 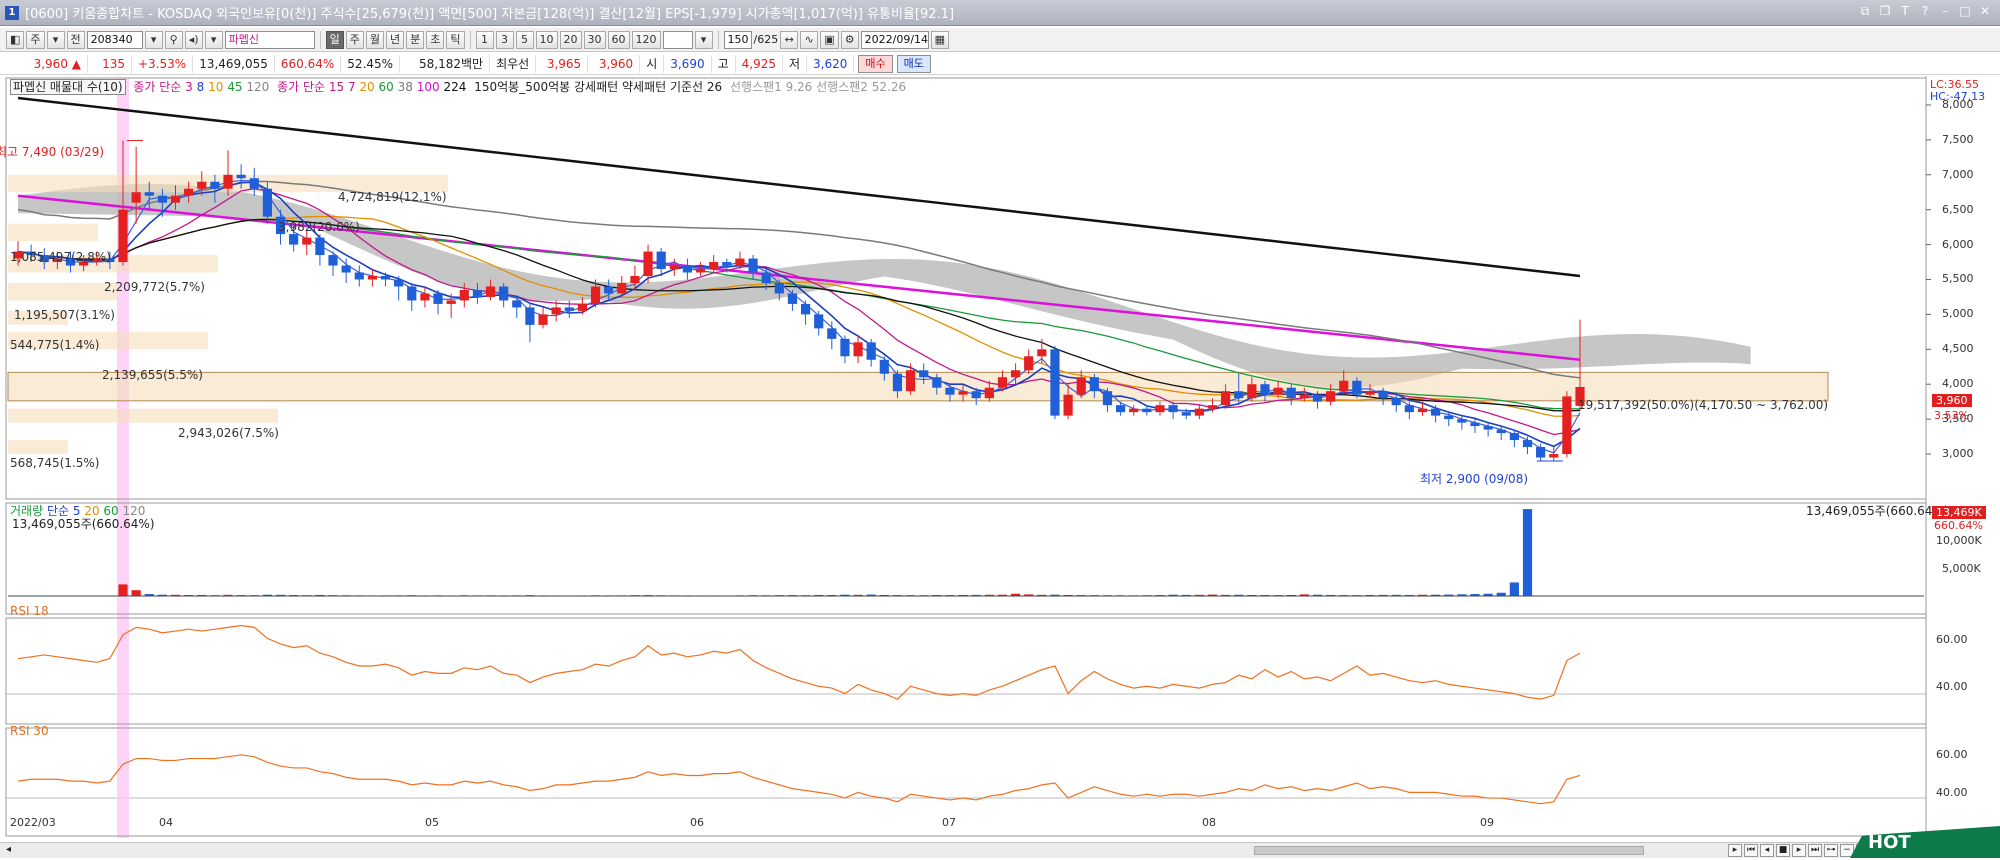 What do you see at coordinates (966, 671) in the screenshot?
I see `panel-frame` at bounding box center [966, 671].